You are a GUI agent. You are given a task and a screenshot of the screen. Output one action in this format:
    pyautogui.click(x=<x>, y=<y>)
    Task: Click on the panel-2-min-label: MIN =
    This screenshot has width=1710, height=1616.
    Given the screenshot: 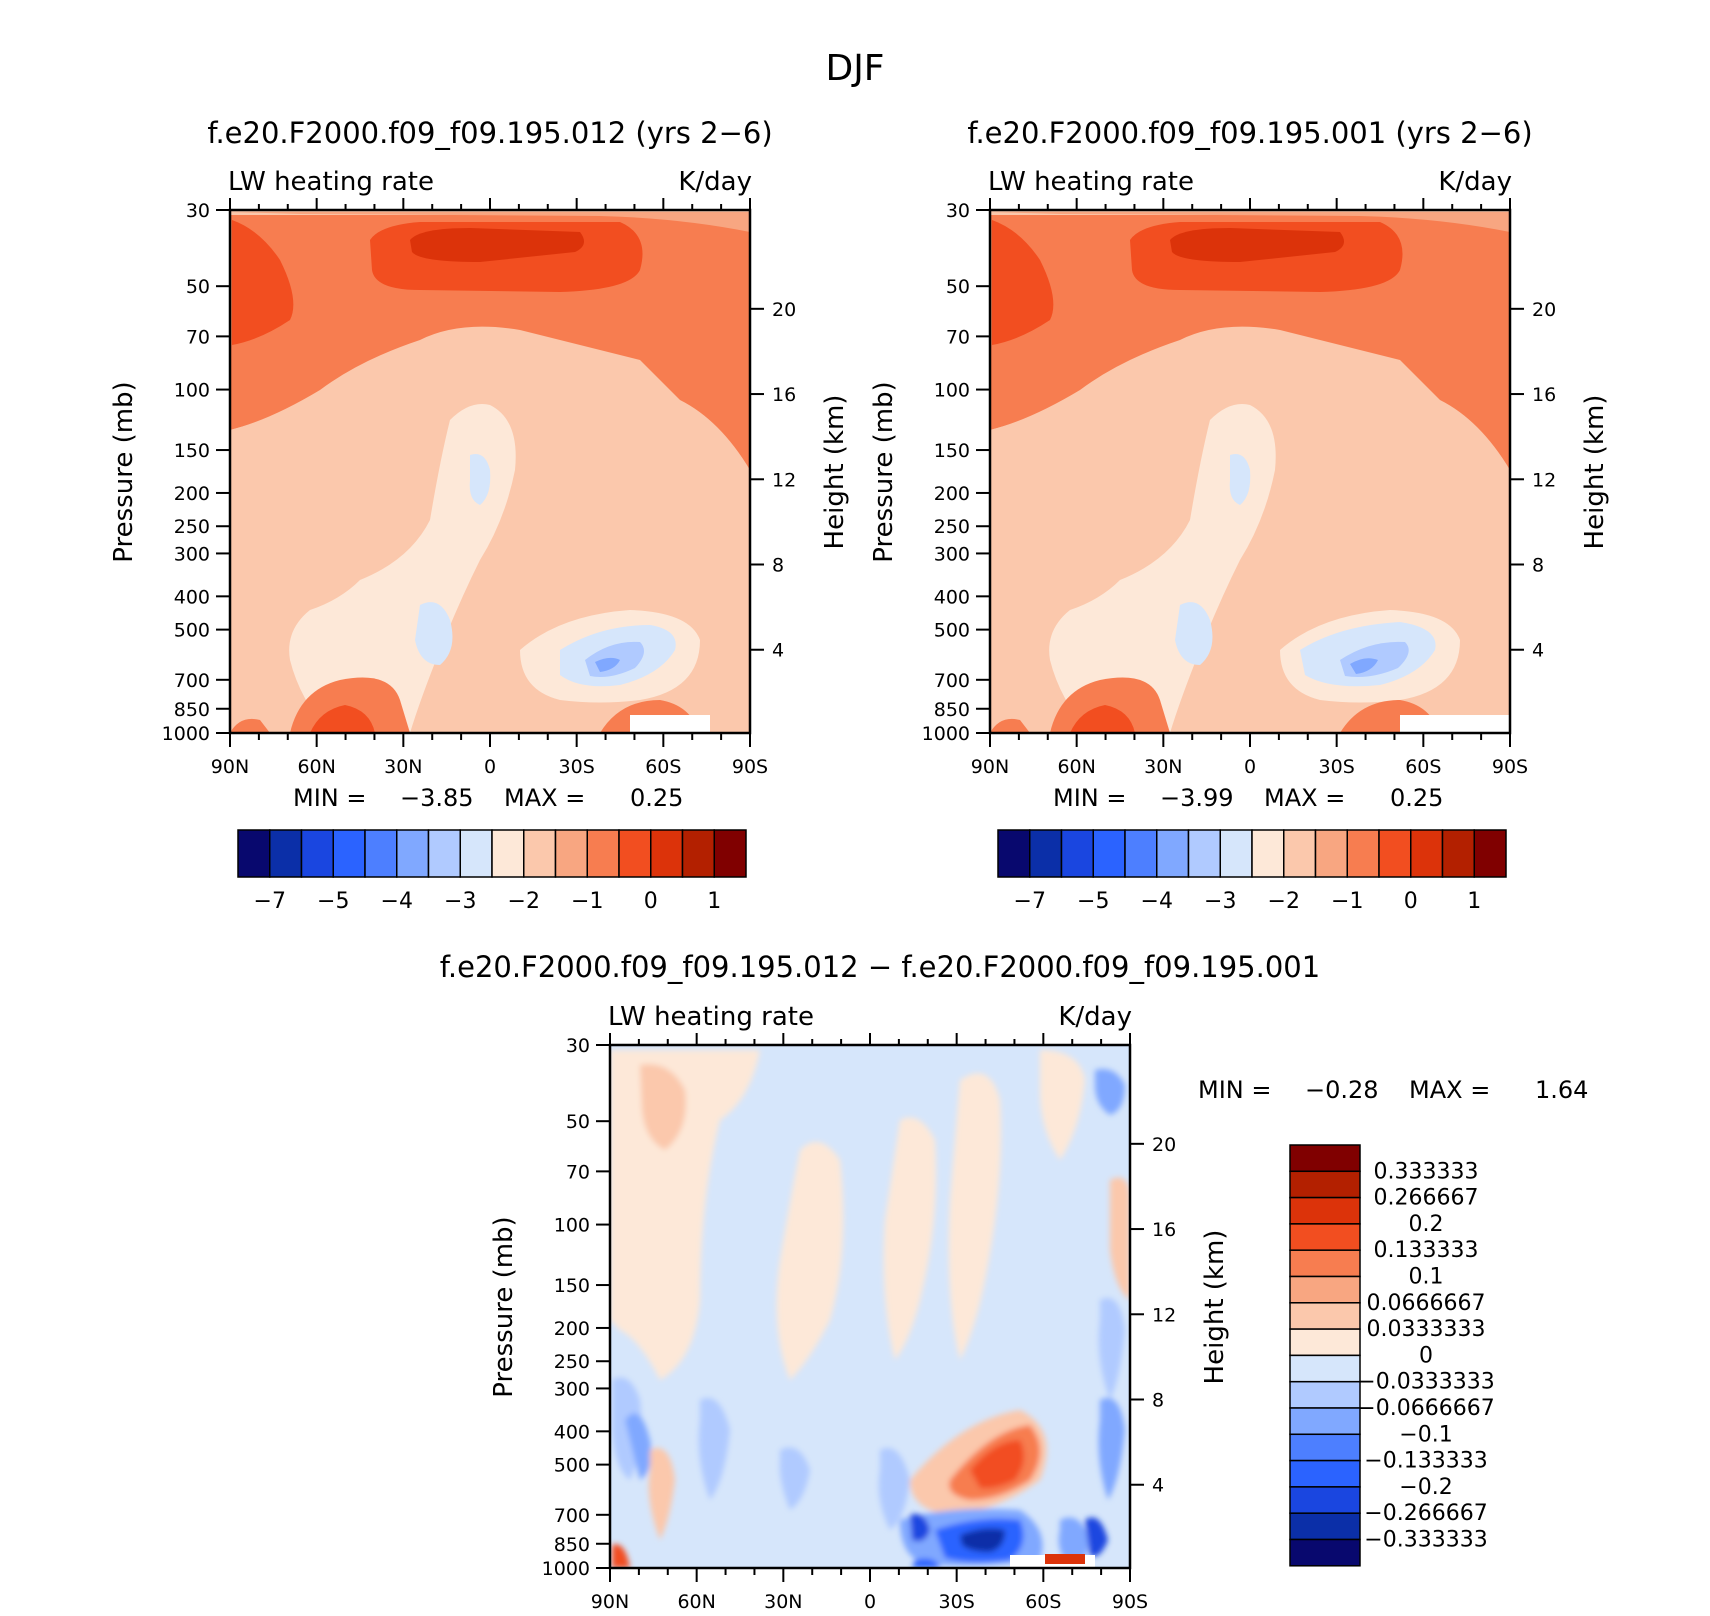 What is the action you would take?
    pyautogui.click(x=1089, y=798)
    